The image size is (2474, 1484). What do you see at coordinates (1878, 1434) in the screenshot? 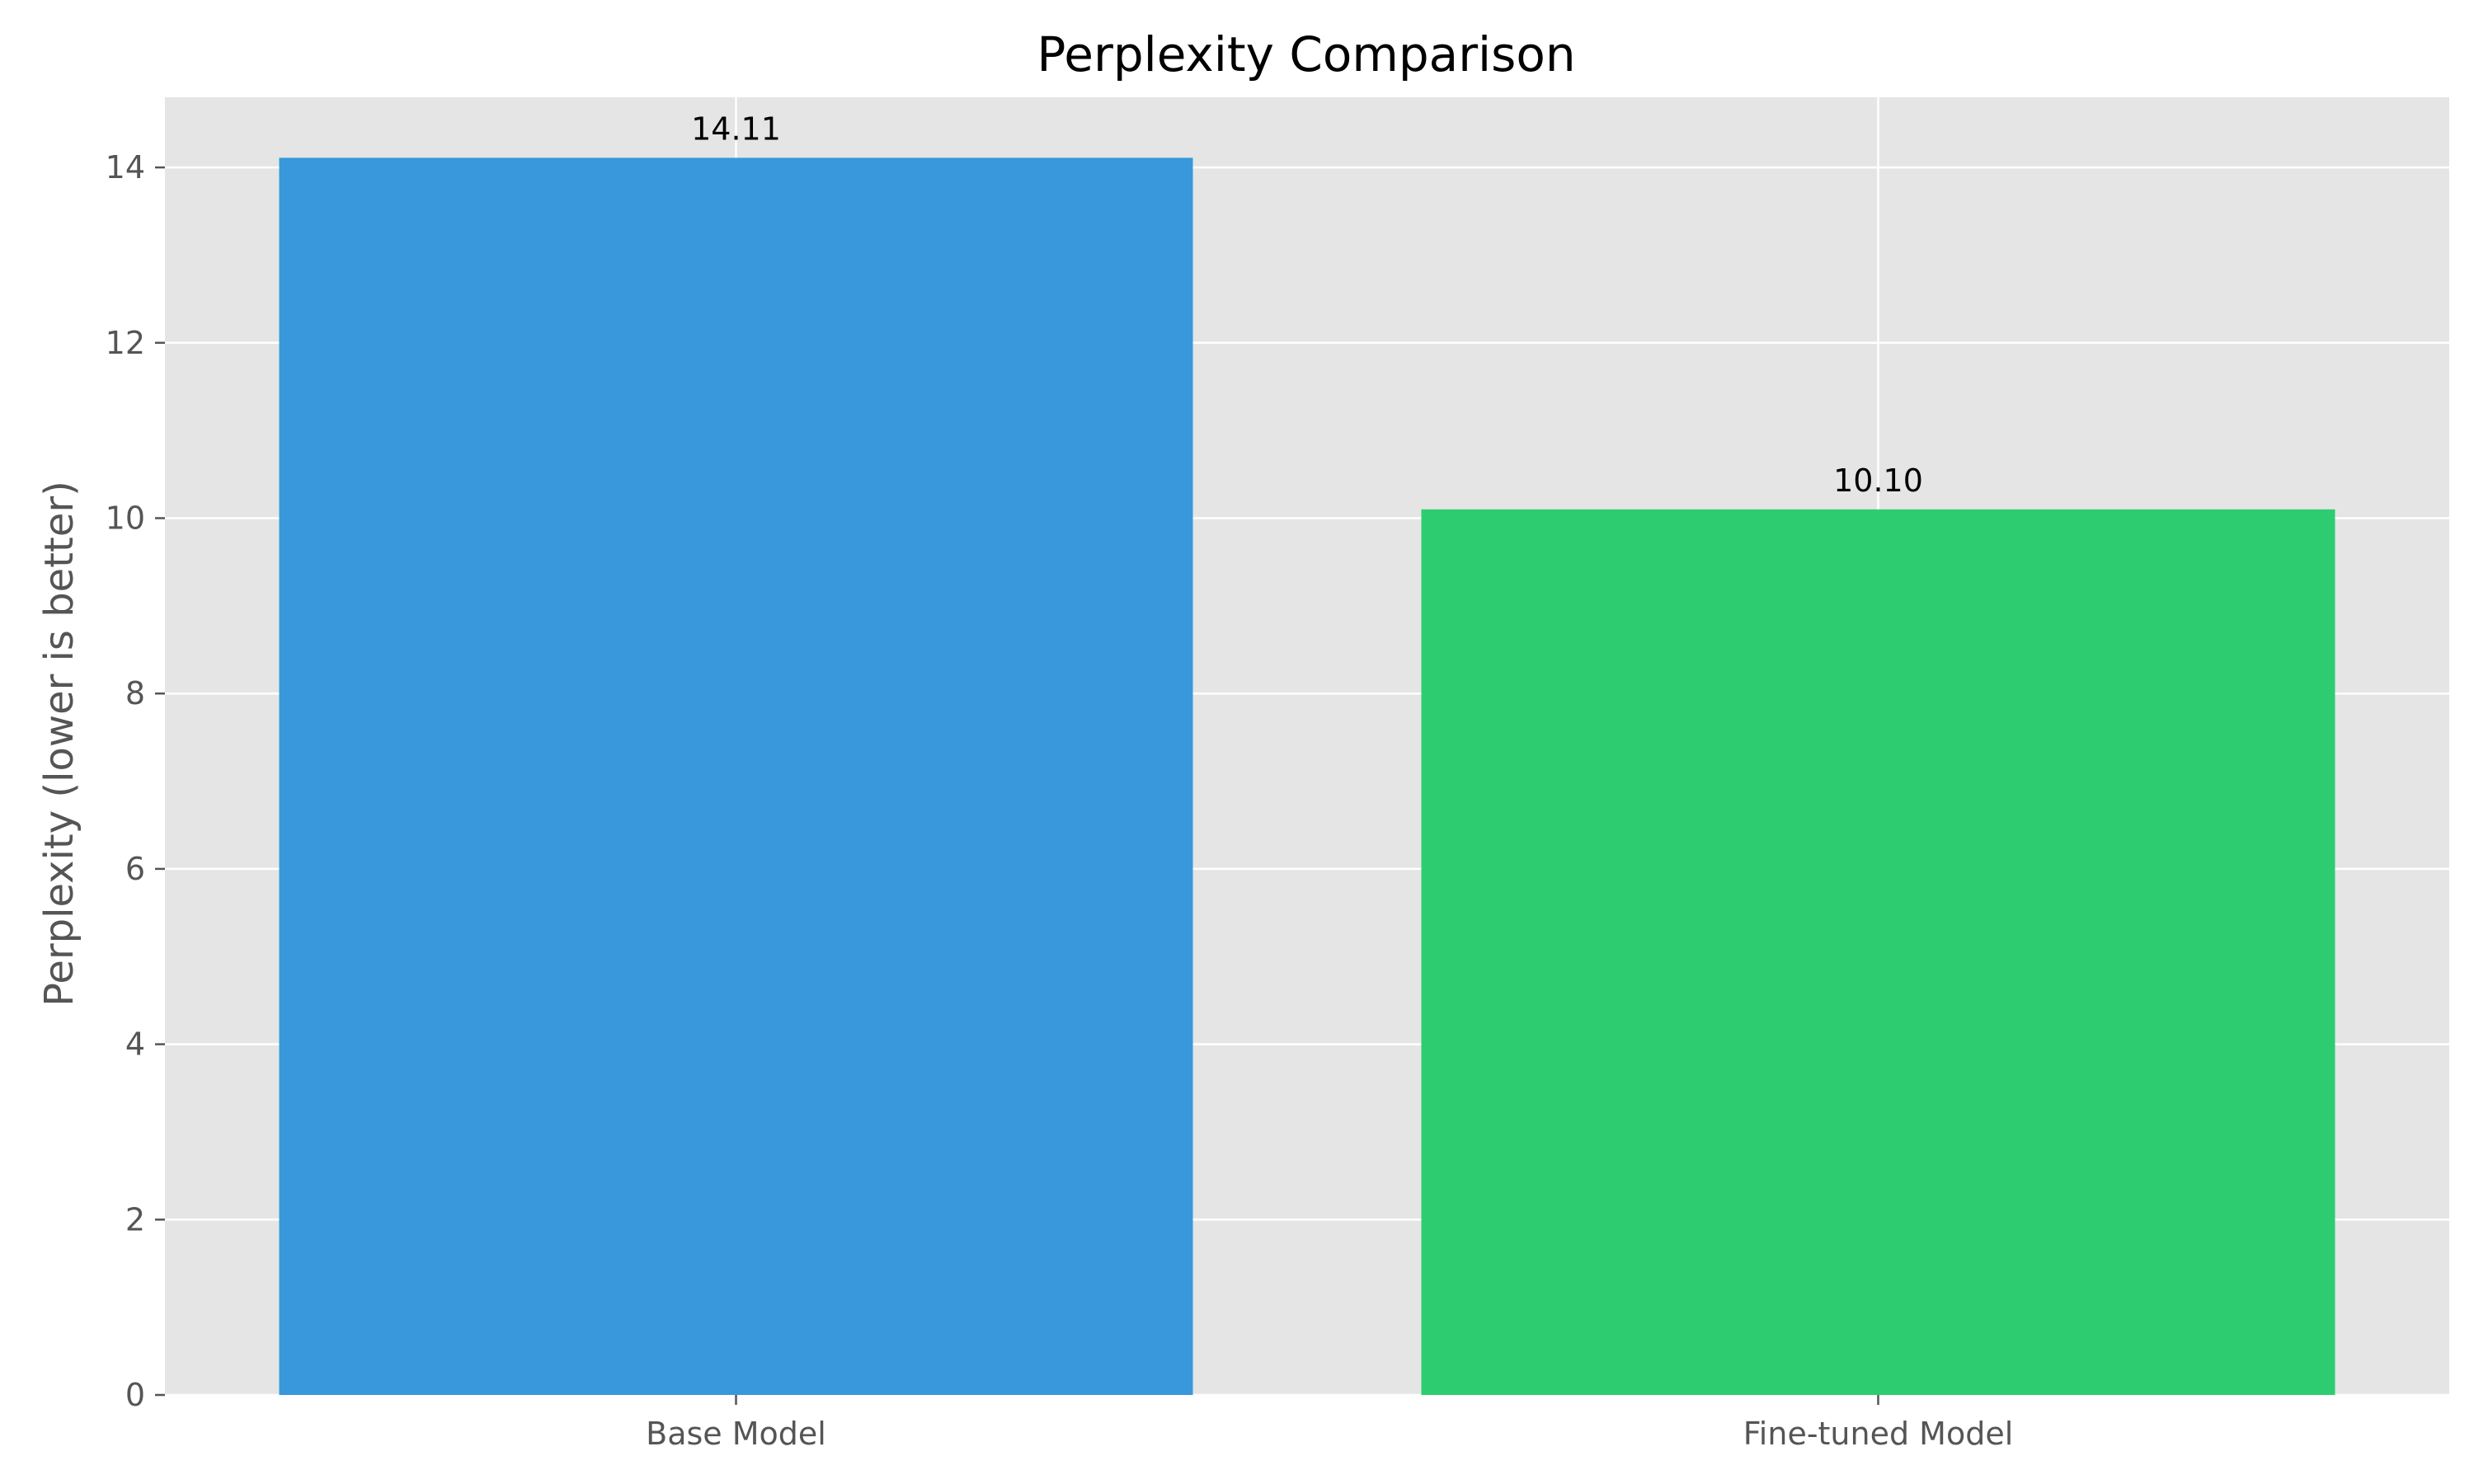
I see `x-tick-label: Fine-tuned Model` at bounding box center [1878, 1434].